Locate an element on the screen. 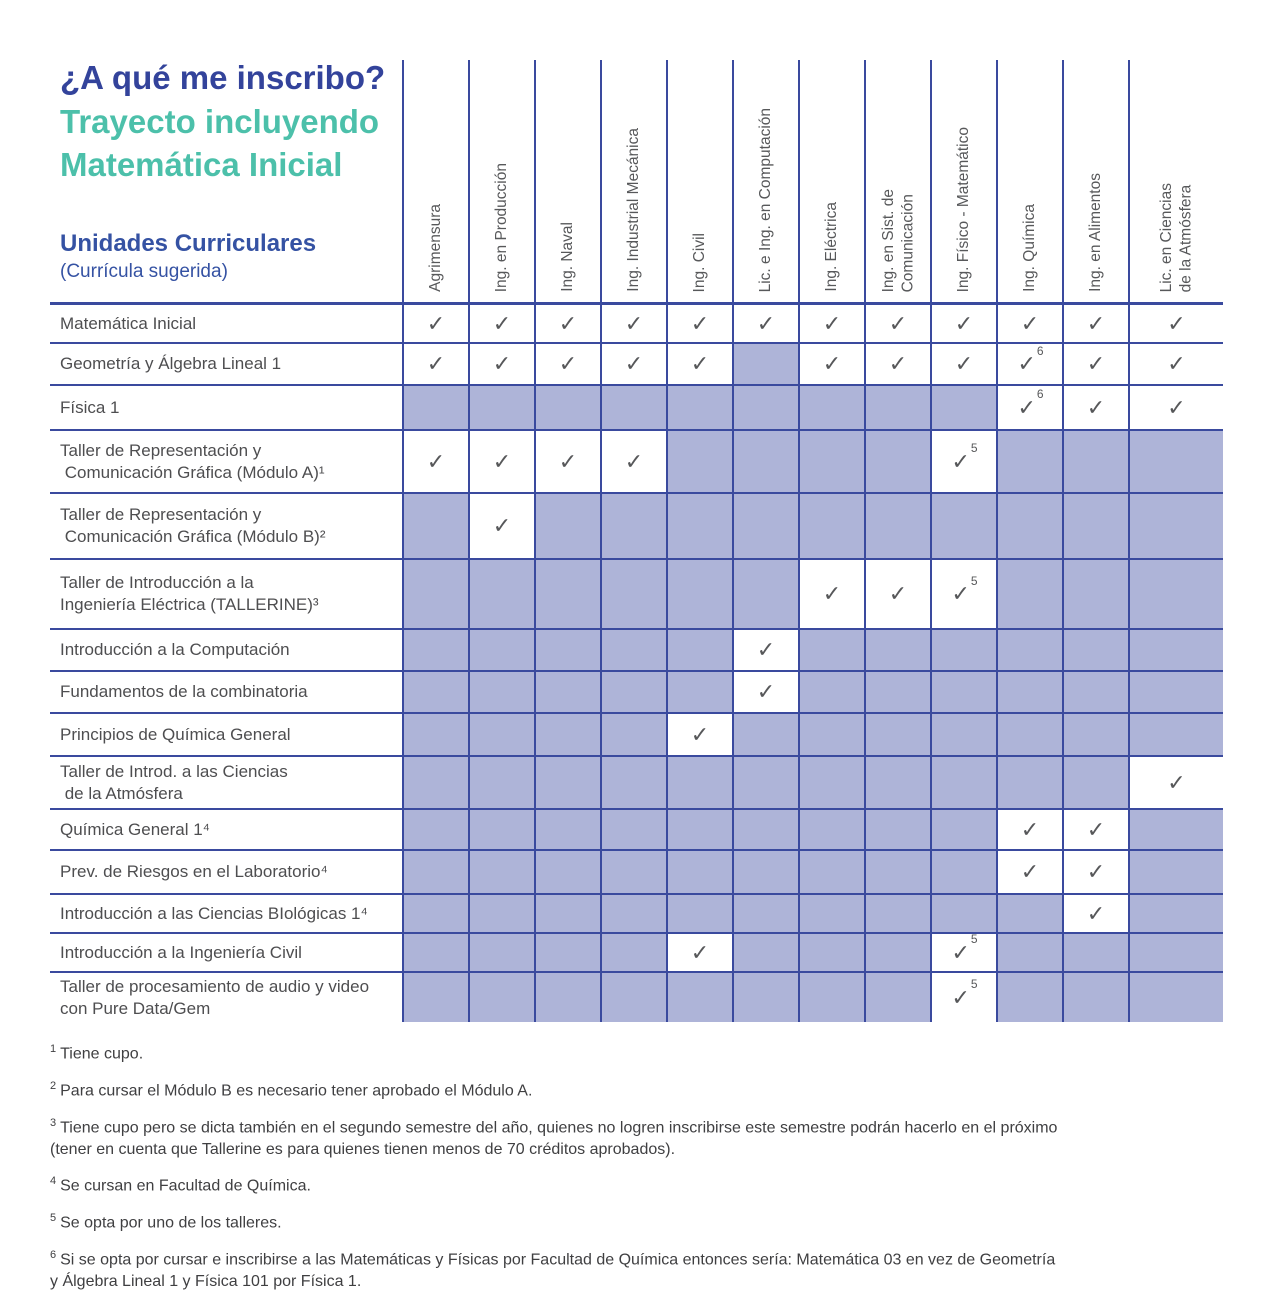 This screenshot has width=1288, height=1307. course-row: Geometría y Álgebra Lineal 1 ✓ ✓ ✓ ✓ ✓ ✓ ✓ ✓ ✓6 ✓ ✓ is located at coordinates (636, 363).